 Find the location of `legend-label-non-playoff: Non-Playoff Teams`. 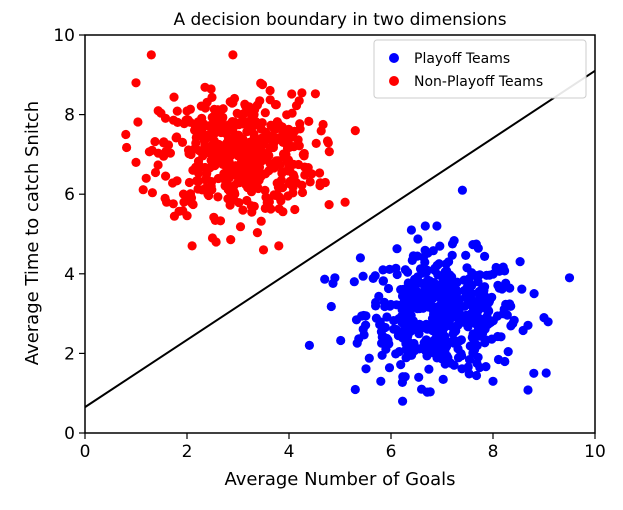

legend-label-non-playoff: Non-Playoff Teams is located at coordinates (478, 82).